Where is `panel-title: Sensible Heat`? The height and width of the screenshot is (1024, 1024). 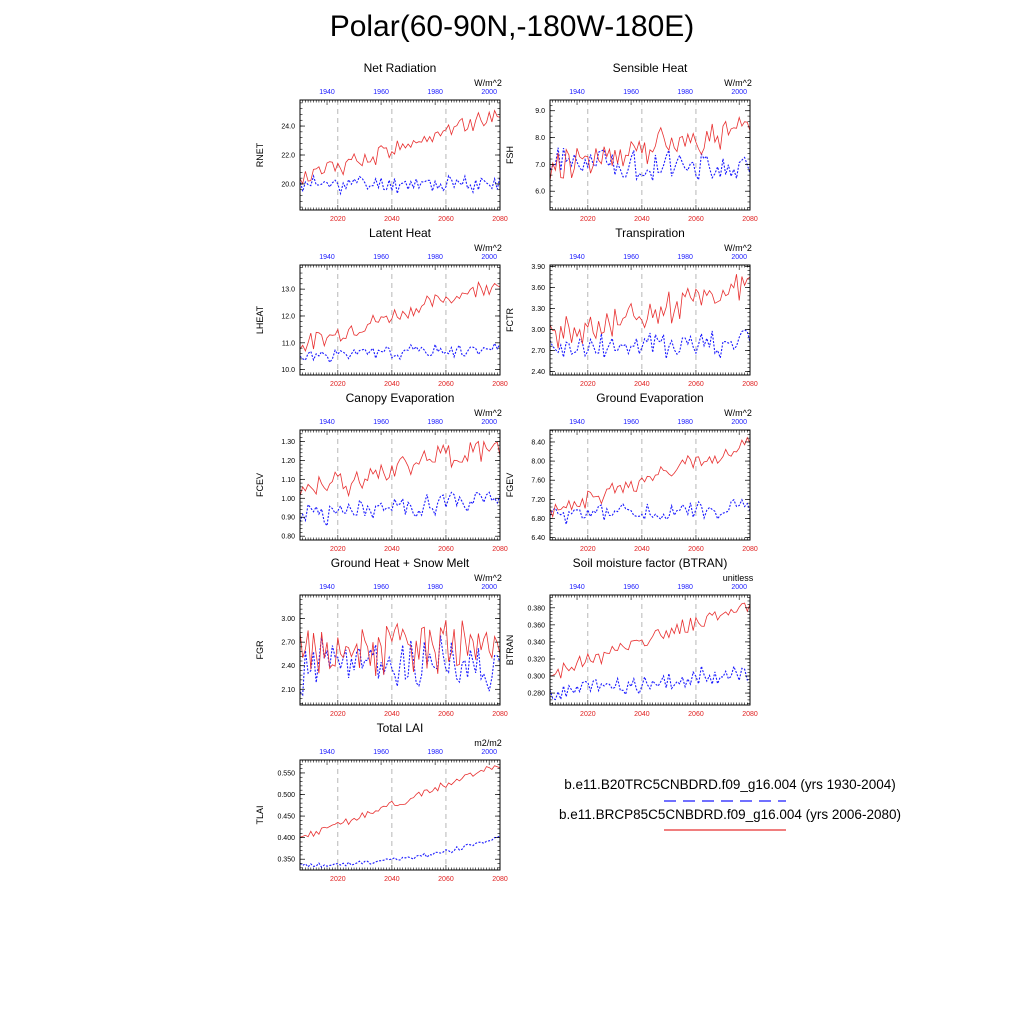 panel-title: Sensible Heat is located at coordinates (650, 68).